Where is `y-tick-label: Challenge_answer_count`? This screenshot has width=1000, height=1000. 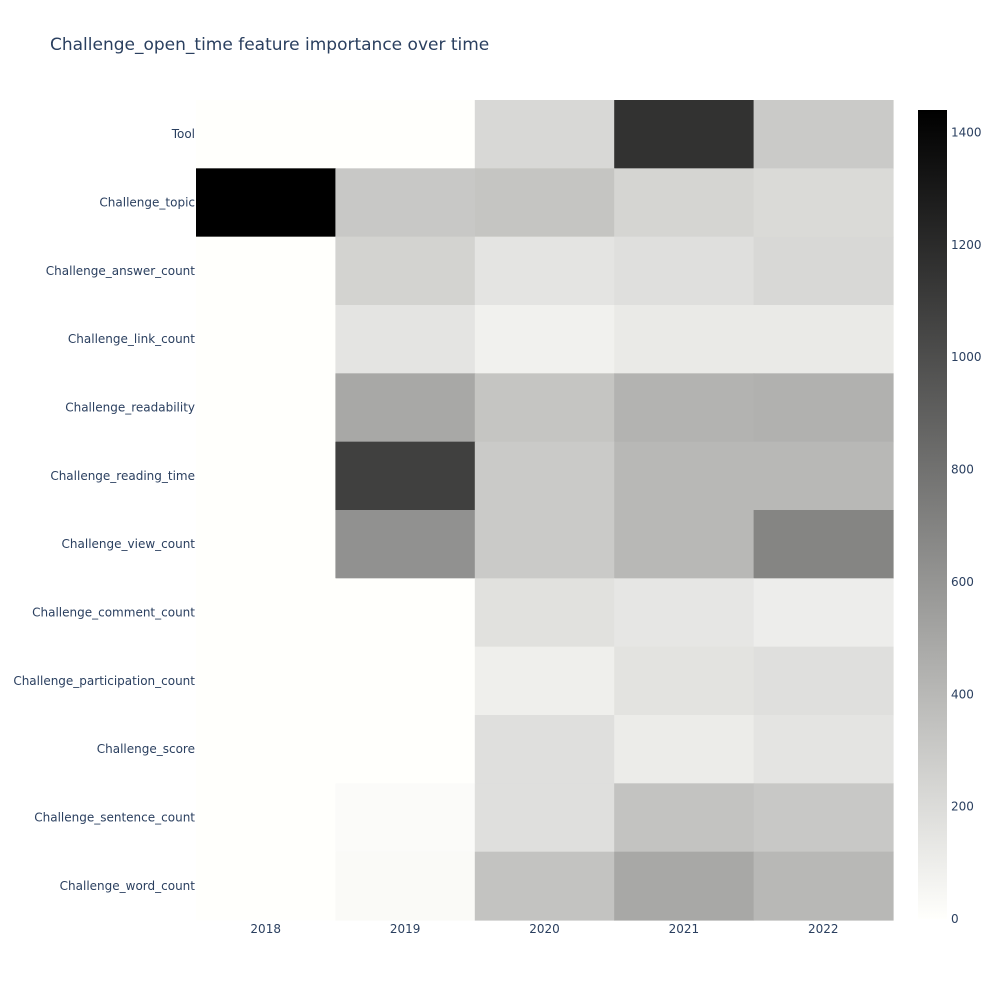 y-tick-label: Challenge_answer_count is located at coordinates (120, 271).